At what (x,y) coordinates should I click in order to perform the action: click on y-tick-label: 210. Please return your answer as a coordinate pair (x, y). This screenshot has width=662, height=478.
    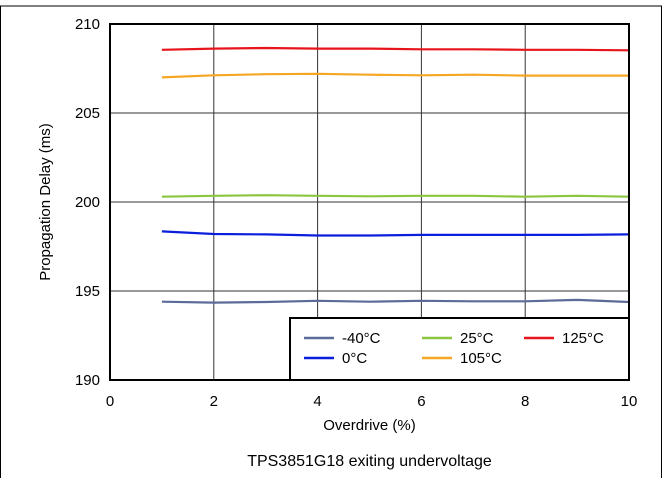
    Looking at the image, I should click on (87, 24).